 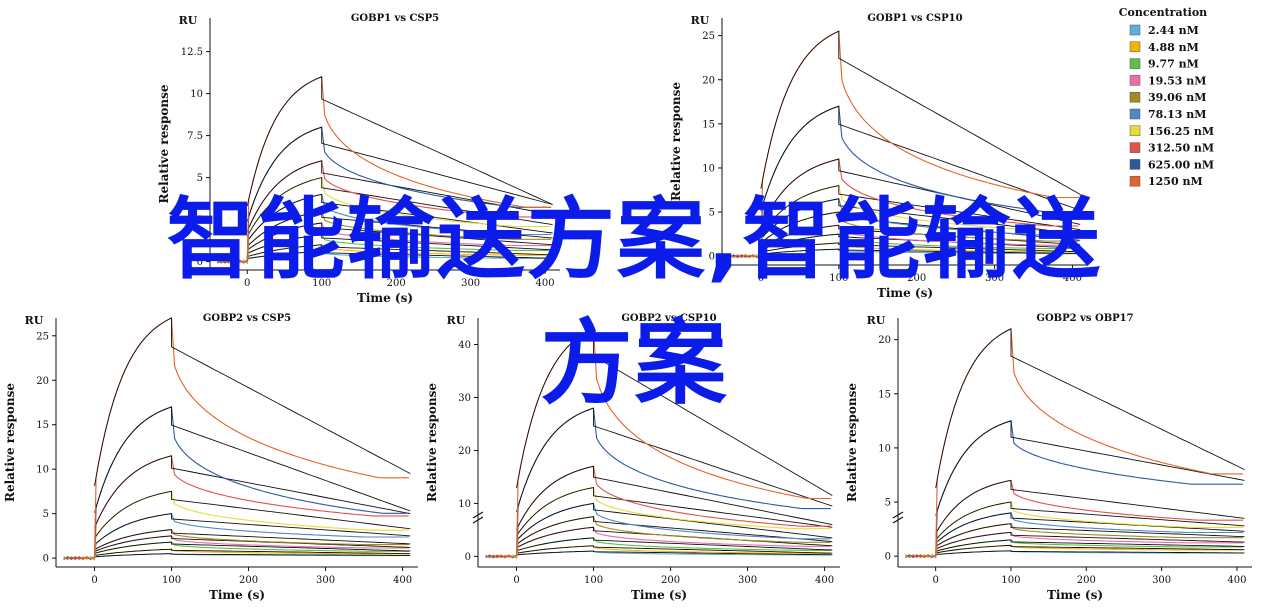 What do you see at coordinates (432, 442) in the screenshot?
I see `y-axis-label: Relative response` at bounding box center [432, 442].